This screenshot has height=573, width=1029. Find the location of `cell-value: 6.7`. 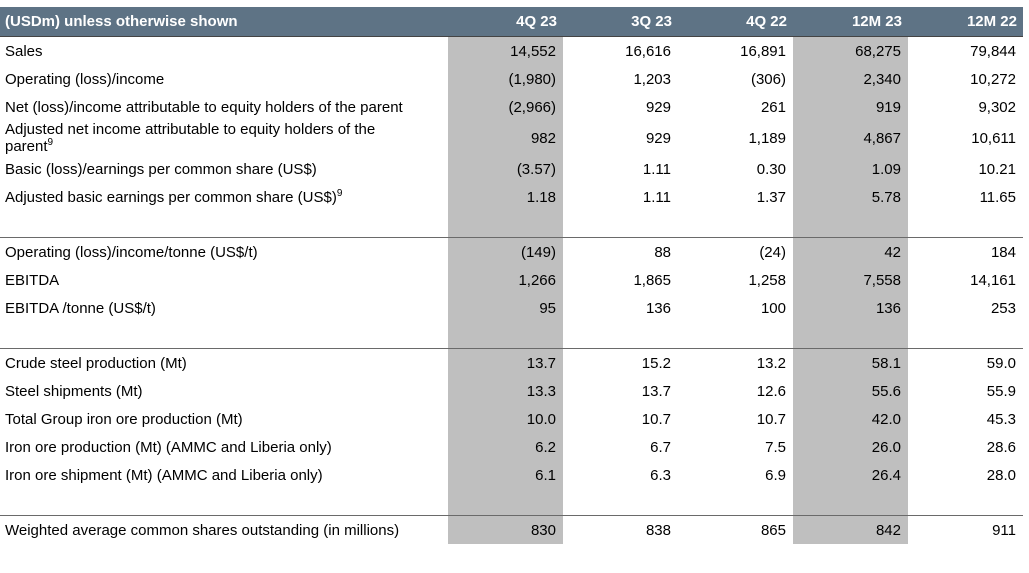

cell-value: 6.7 is located at coordinates (660, 447).